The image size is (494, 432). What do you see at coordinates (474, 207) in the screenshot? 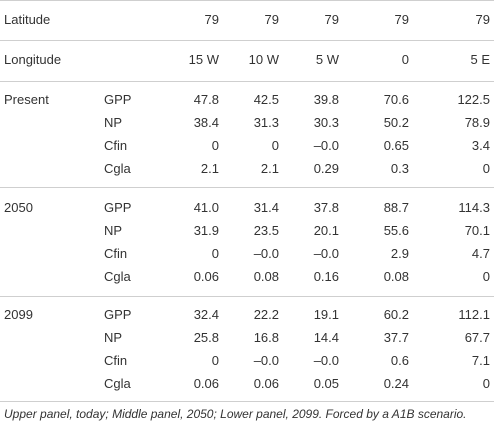
I see `table-cell: 114.3` at bounding box center [474, 207].